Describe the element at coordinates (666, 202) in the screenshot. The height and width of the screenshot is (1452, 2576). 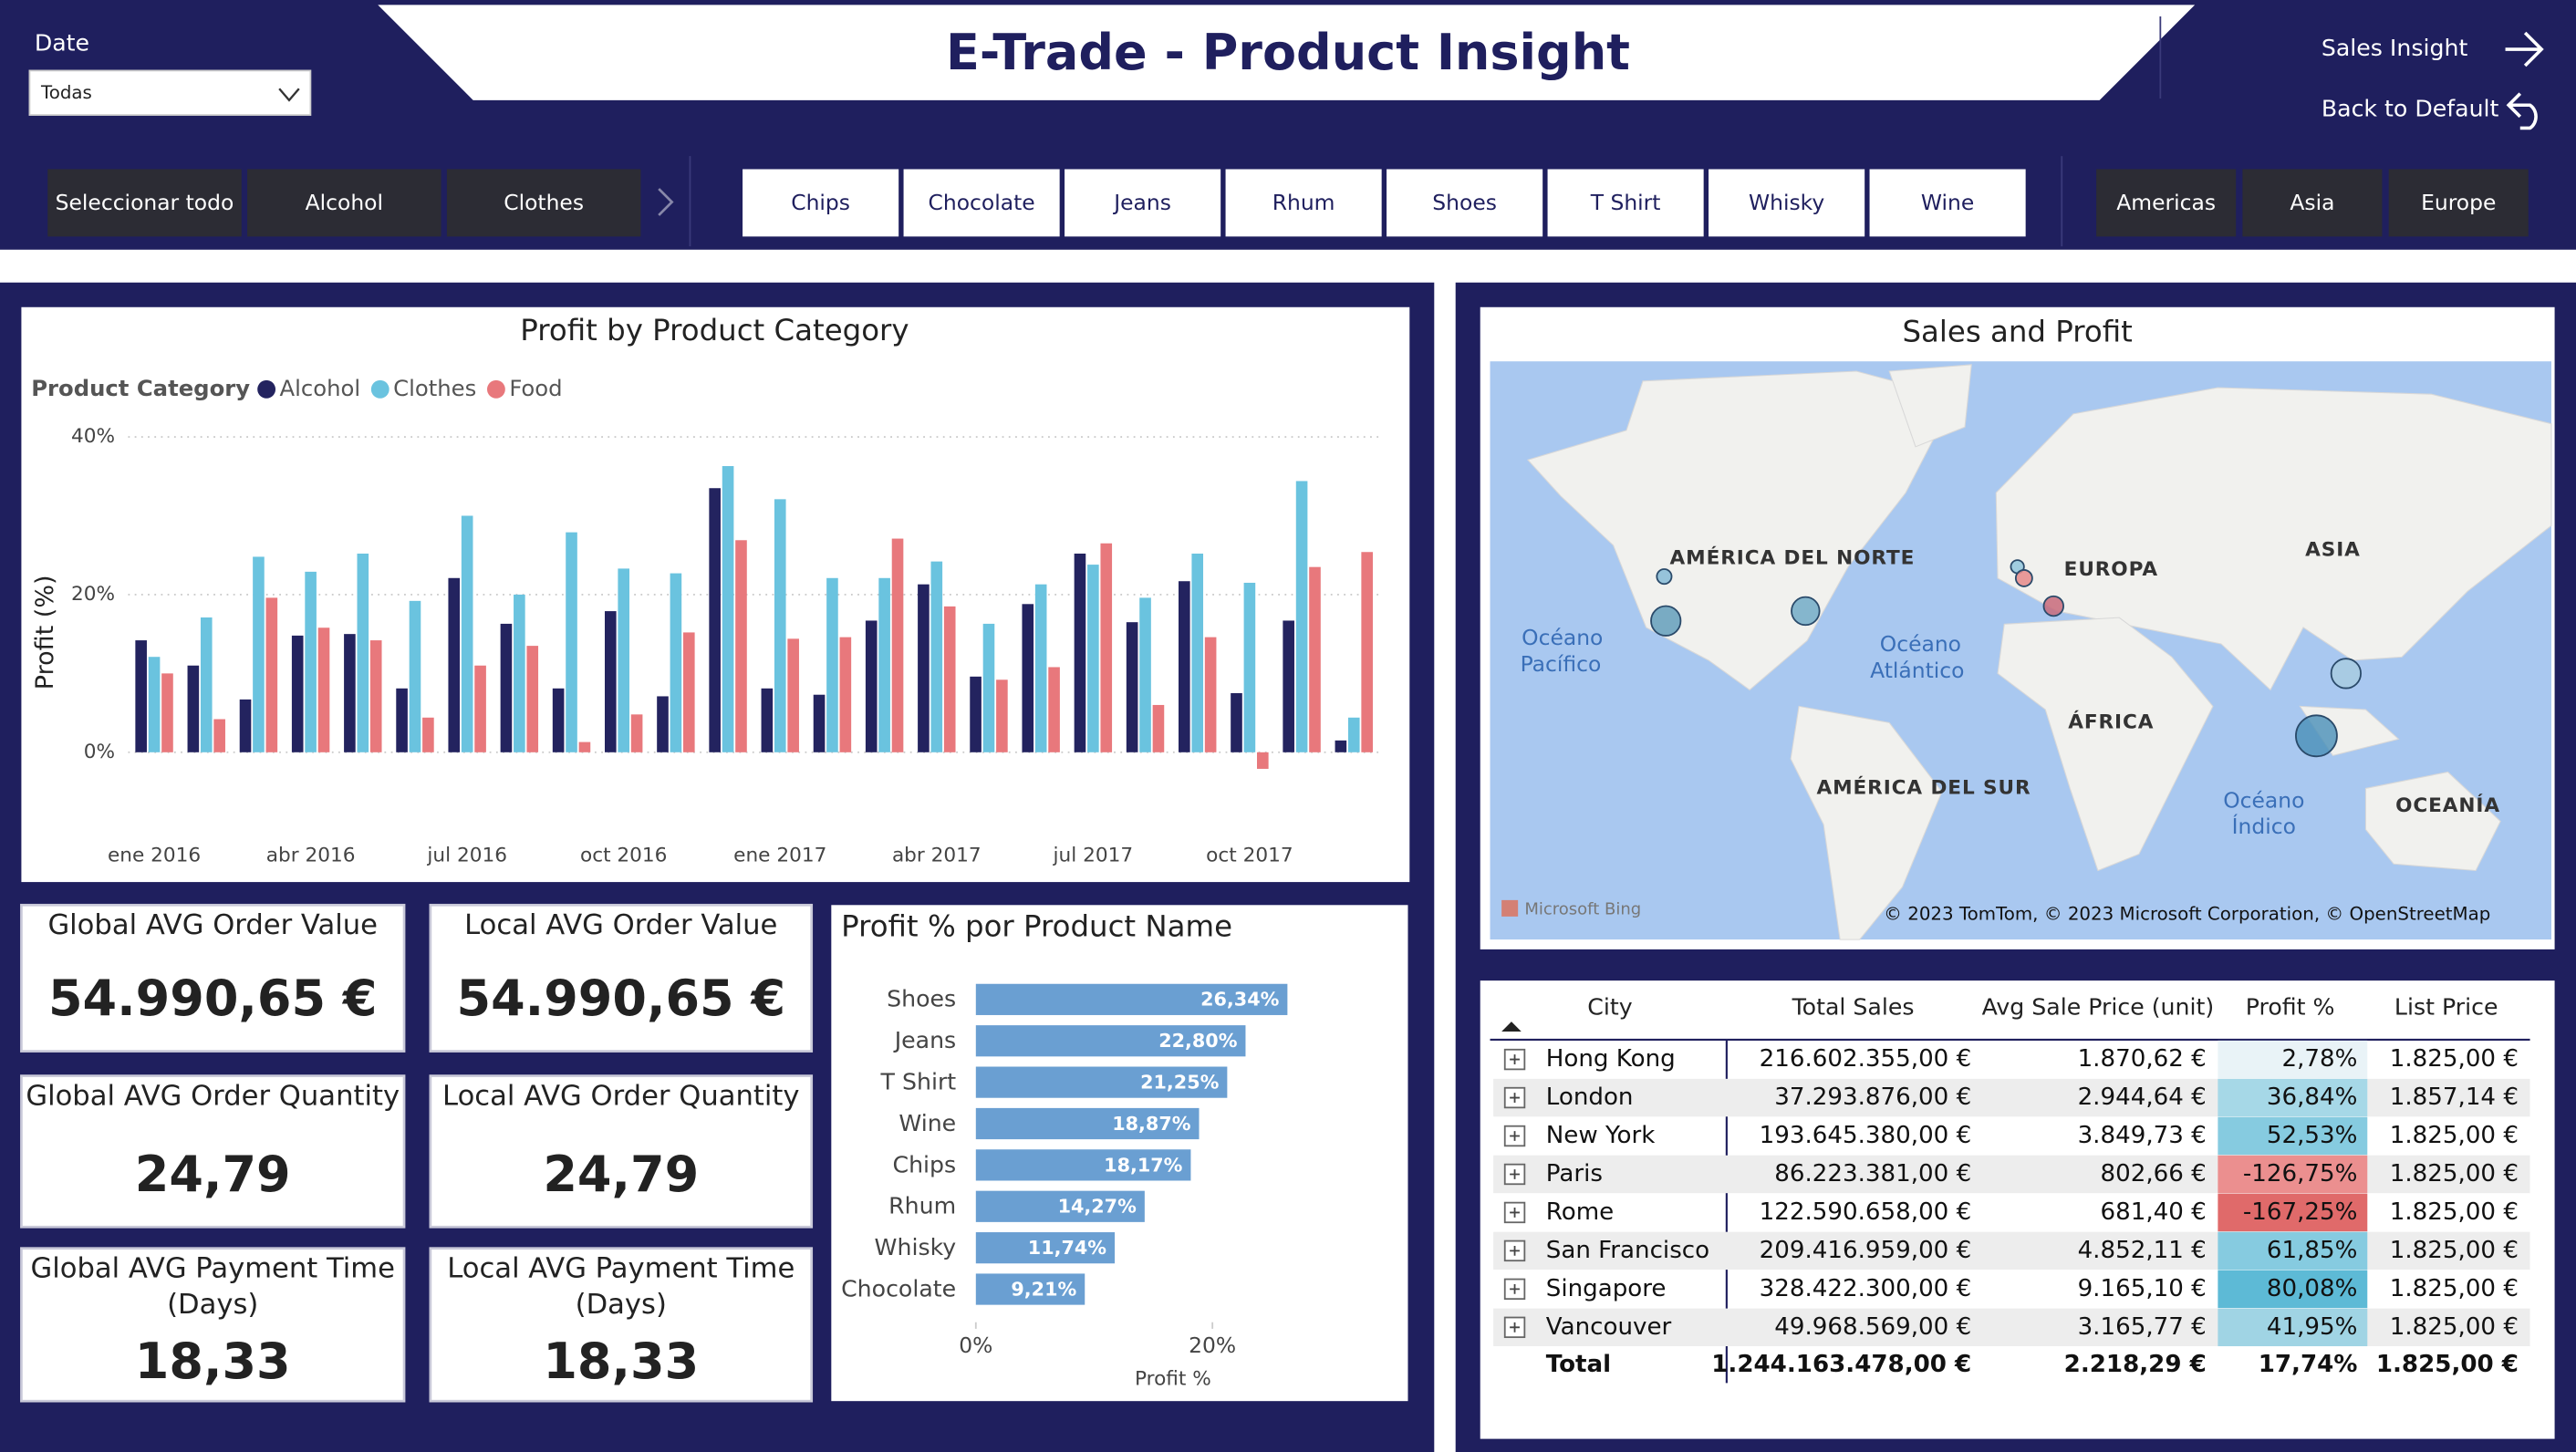
I see `scroll-chevron` at that location.